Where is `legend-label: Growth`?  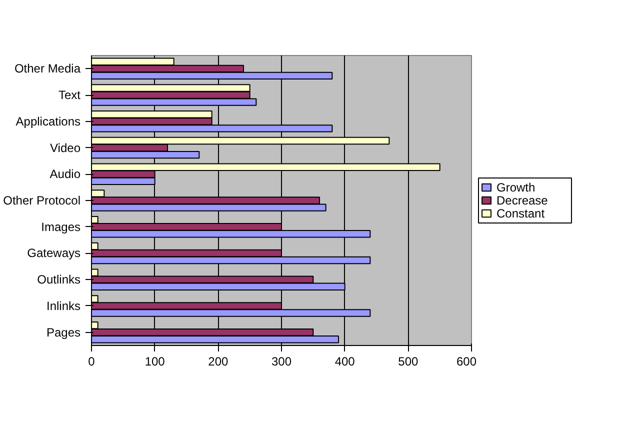 legend-label: Growth is located at coordinates (516, 187).